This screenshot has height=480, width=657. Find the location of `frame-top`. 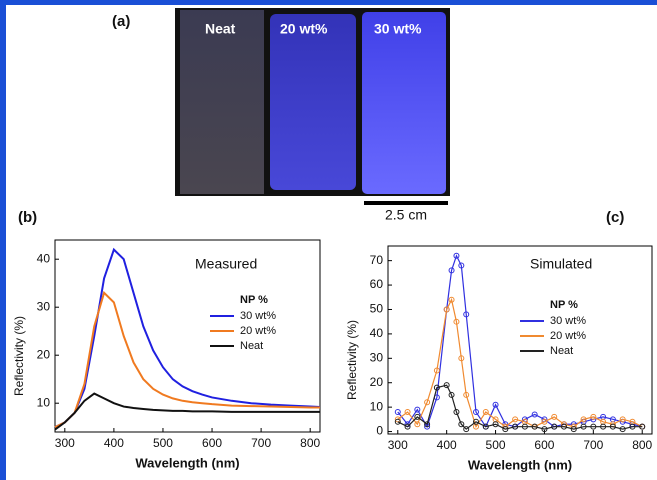

frame-top is located at coordinates (328, 2).